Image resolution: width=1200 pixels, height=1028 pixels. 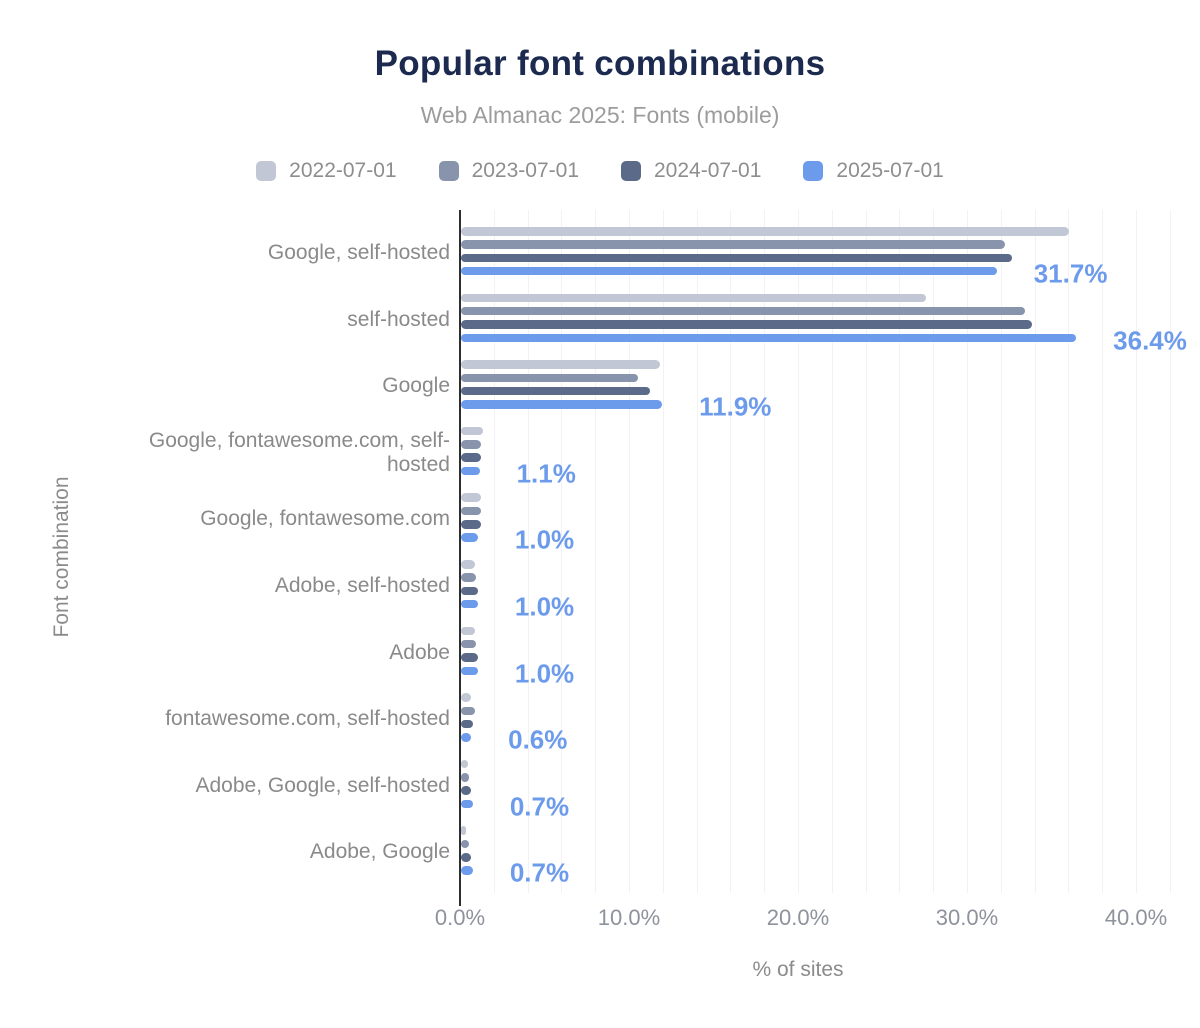 I want to click on category-label: Google, self-hosted, so click(x=358, y=252).